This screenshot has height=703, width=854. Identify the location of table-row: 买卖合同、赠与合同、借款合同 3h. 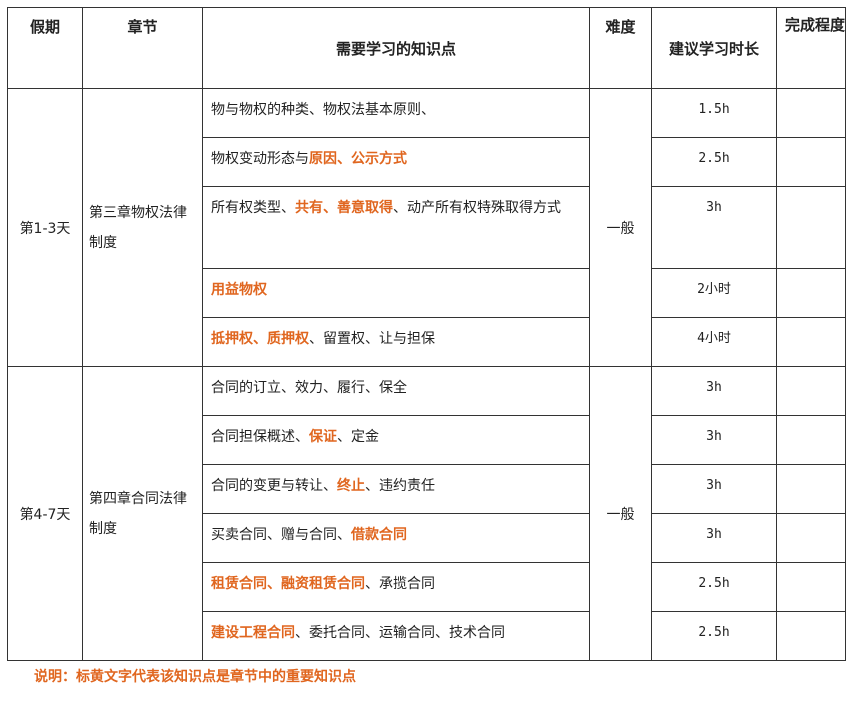
(427, 538).